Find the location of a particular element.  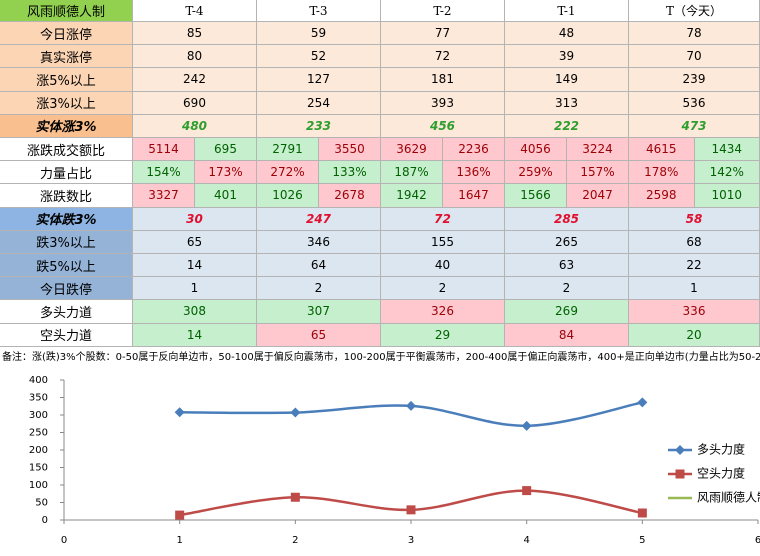

value-cell: 1942 is located at coordinates (412, 196).